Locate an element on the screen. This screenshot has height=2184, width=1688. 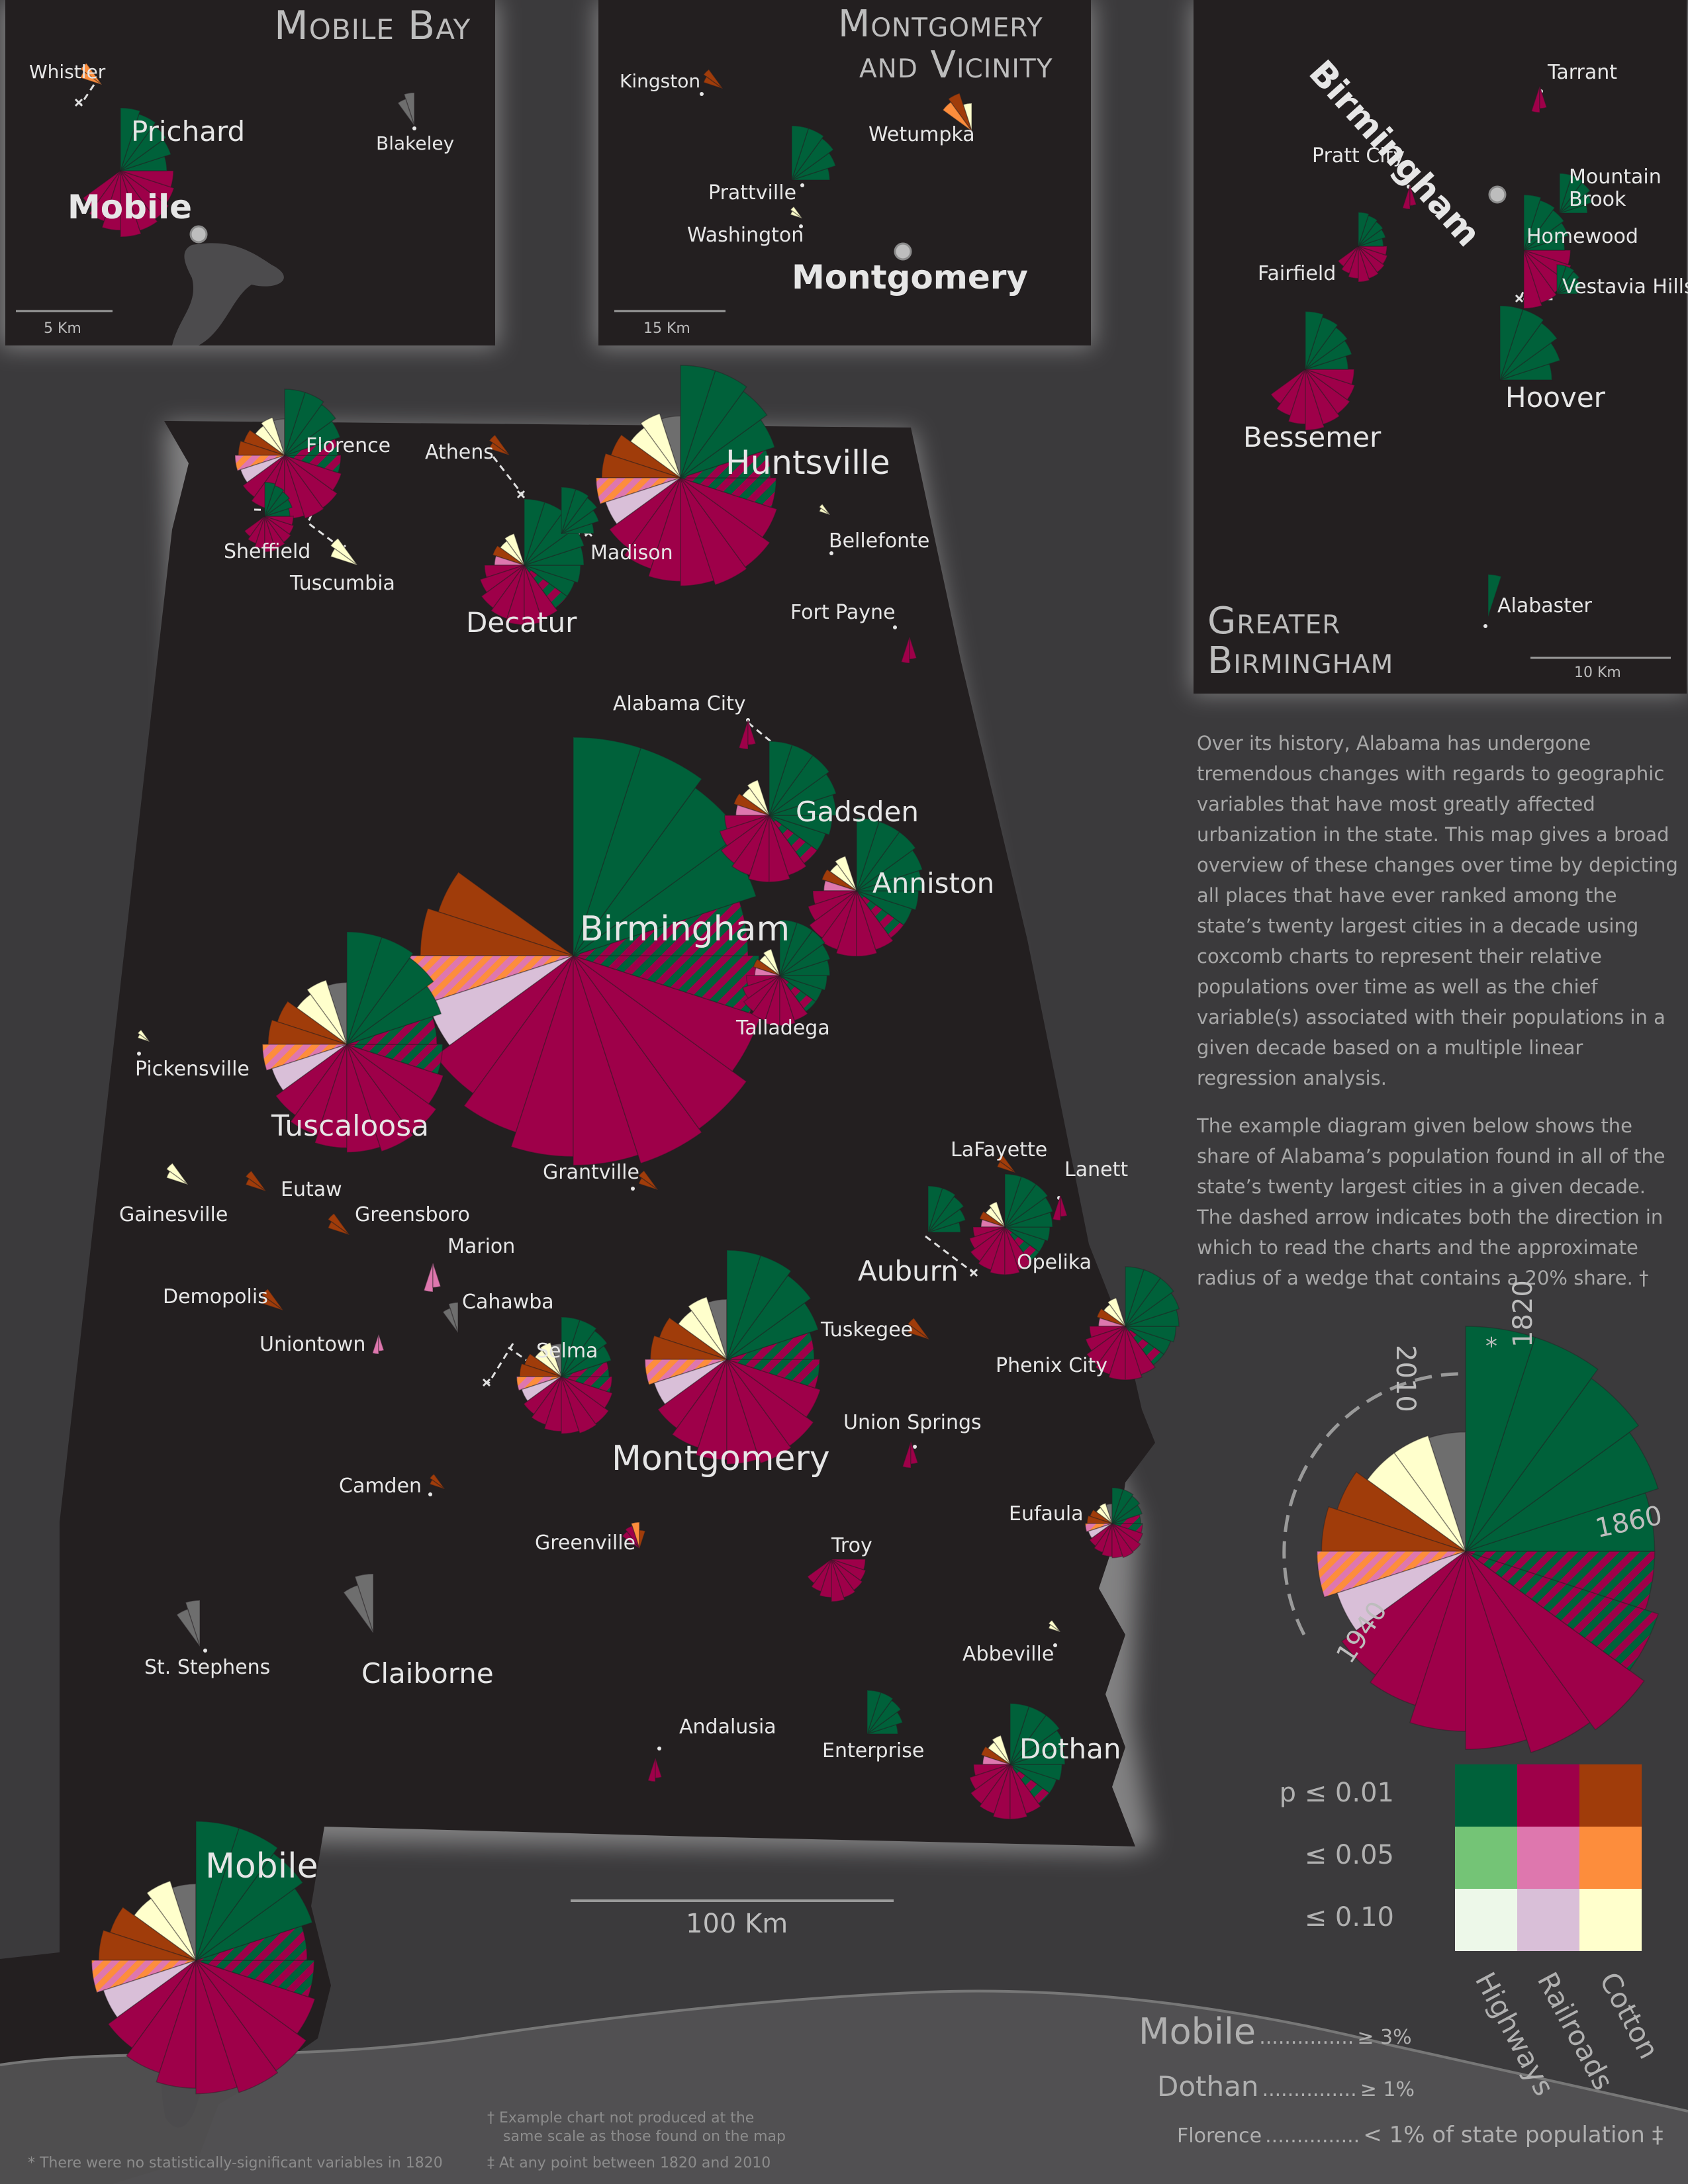
coxcomb-troy is located at coordinates (836, 1581).